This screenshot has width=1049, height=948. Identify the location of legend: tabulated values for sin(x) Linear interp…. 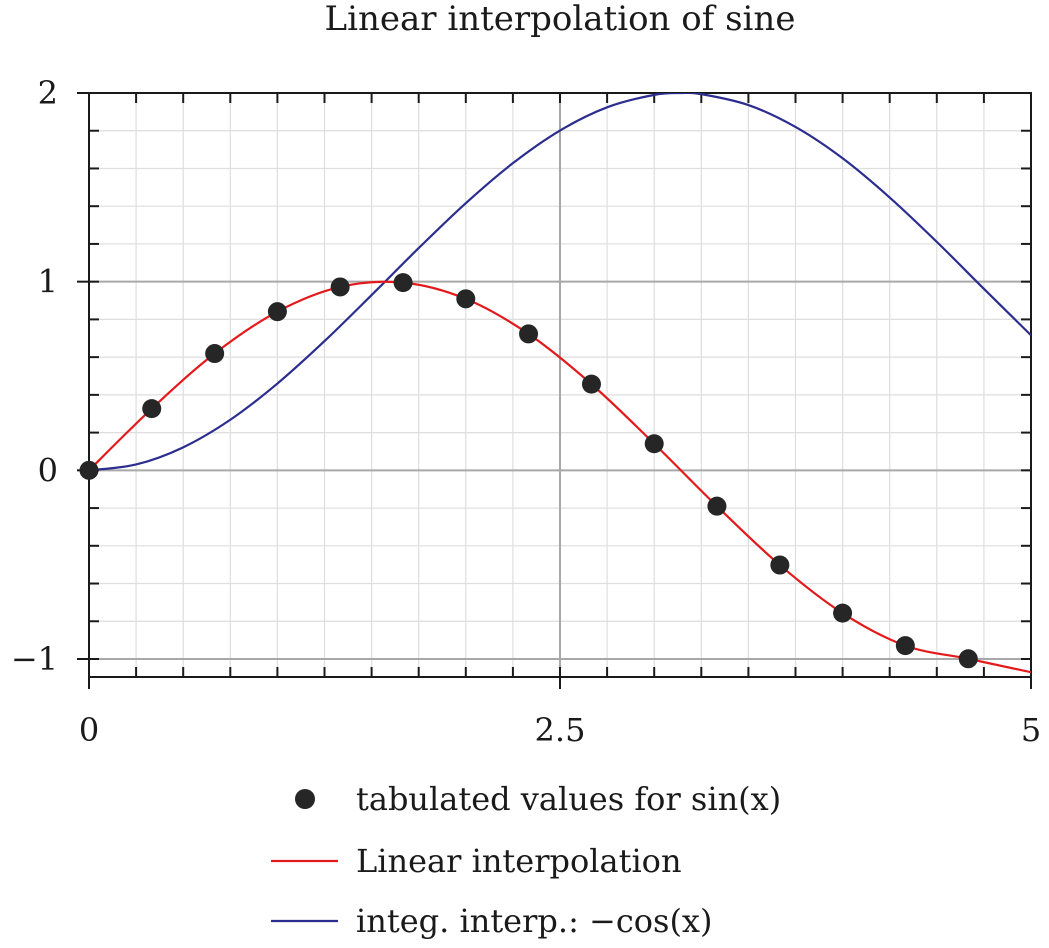
(526, 860).